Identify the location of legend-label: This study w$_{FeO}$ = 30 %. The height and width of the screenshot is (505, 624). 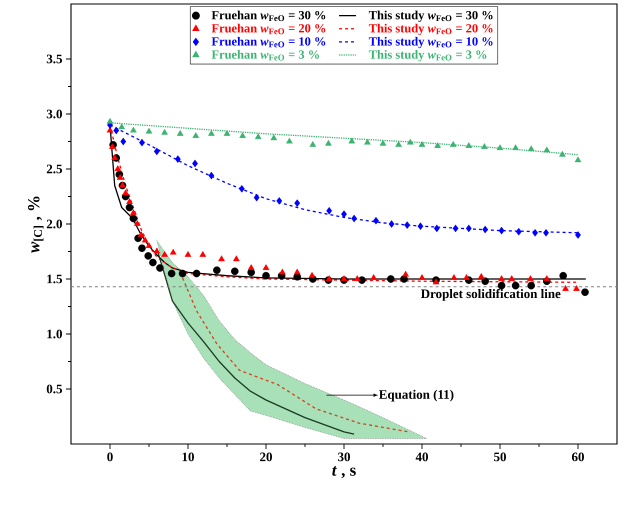
(430, 16).